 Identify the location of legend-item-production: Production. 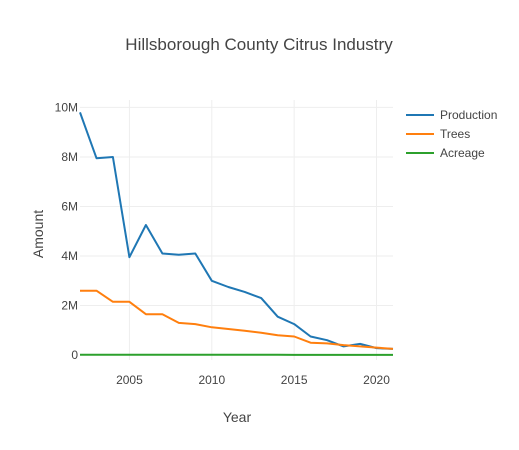
(451, 115).